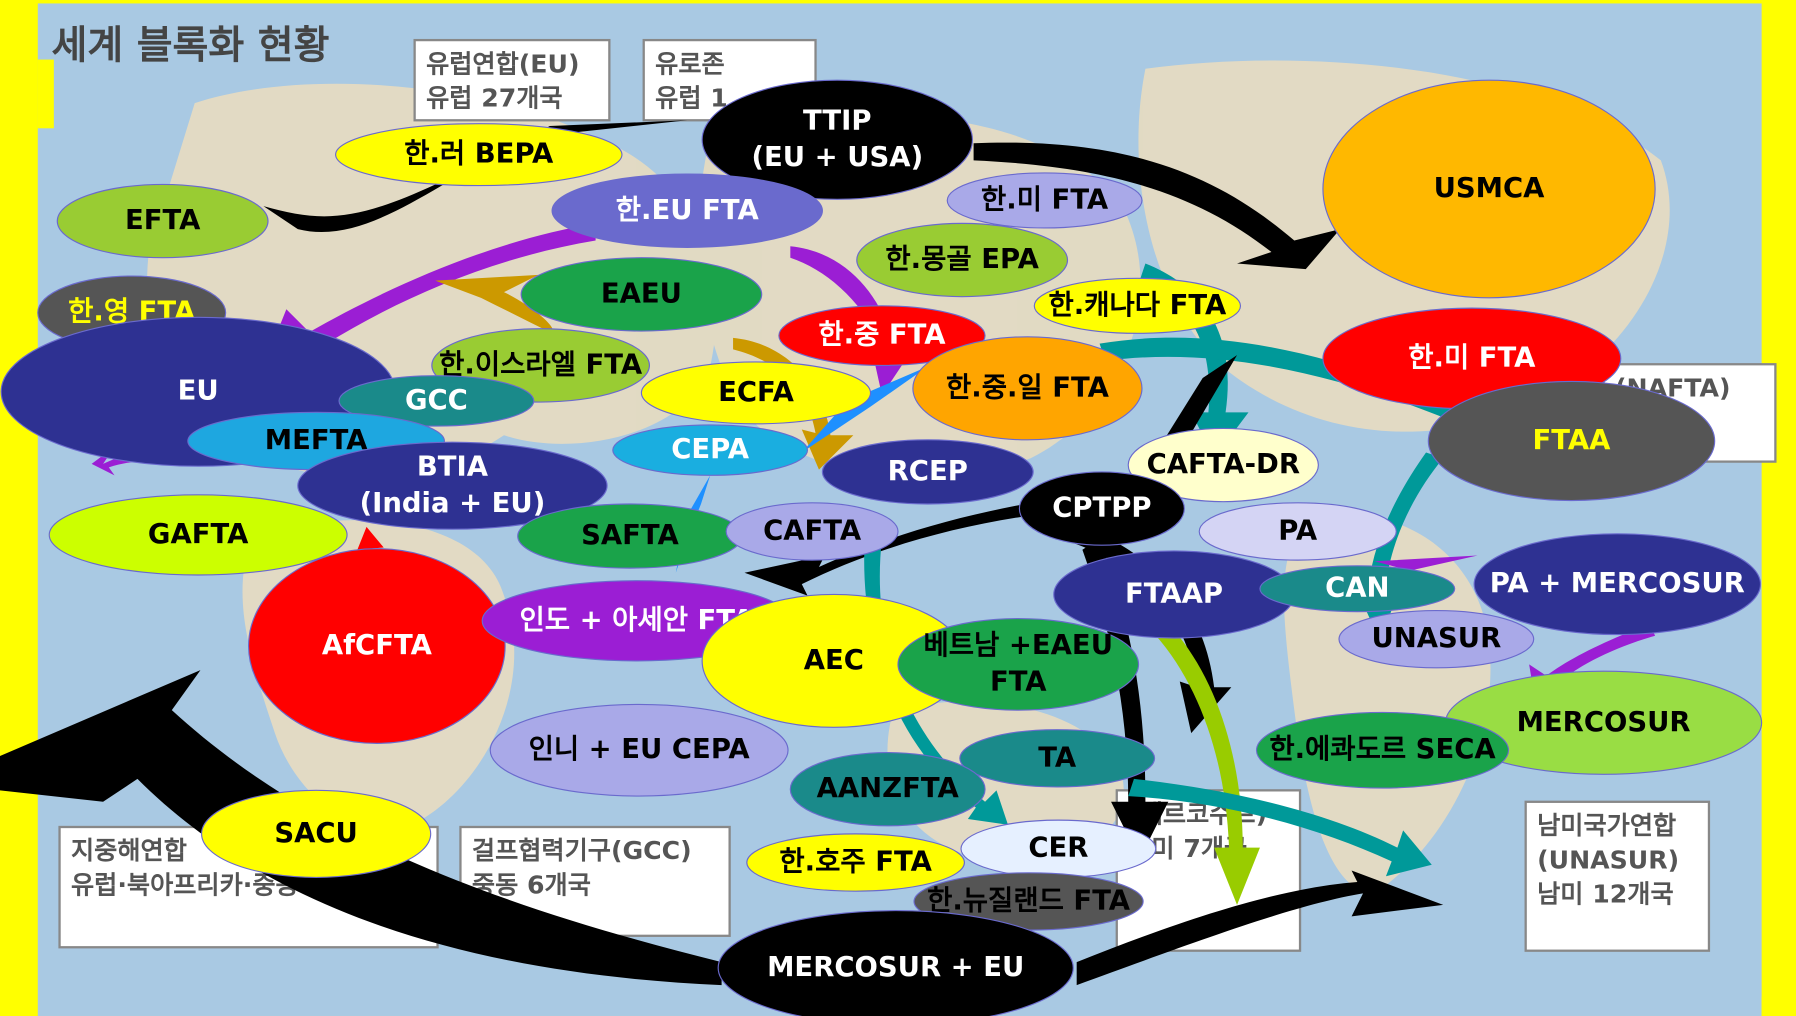  I want to click on node-label: (India + EU), so click(453, 503).